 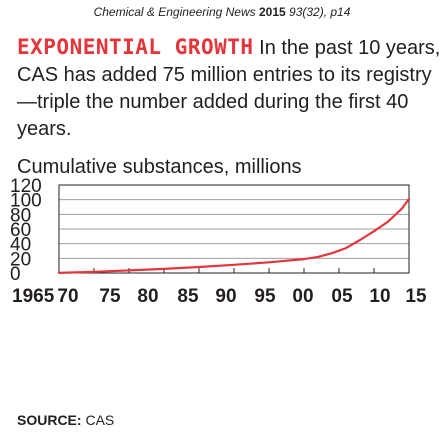 What do you see at coordinates (20, 230) in the screenshot?
I see `y-tick-label-60: 60` at bounding box center [20, 230].